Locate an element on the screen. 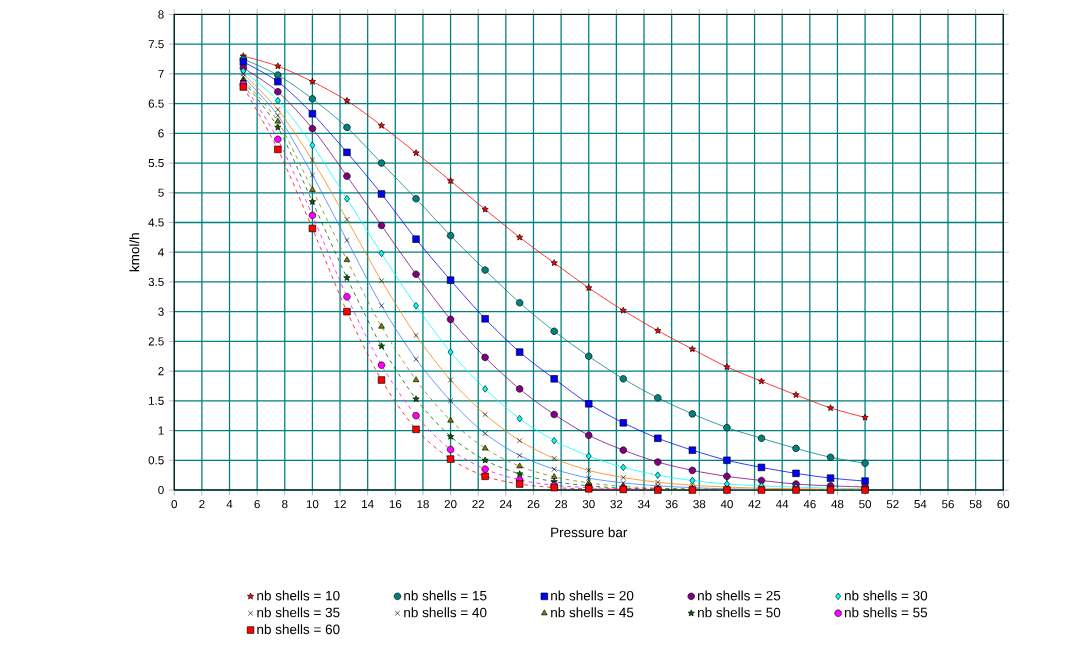 This screenshot has width=1090, height=666. x-tick-label: 40 is located at coordinates (726, 504).